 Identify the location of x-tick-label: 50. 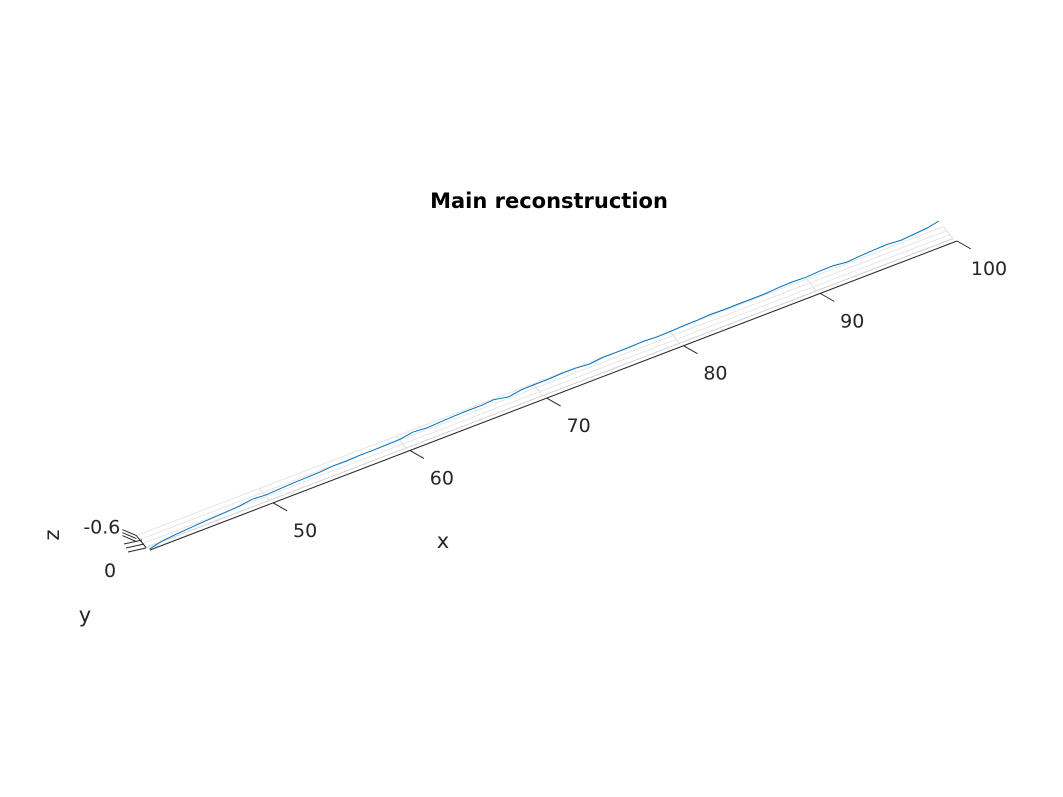
(305, 531).